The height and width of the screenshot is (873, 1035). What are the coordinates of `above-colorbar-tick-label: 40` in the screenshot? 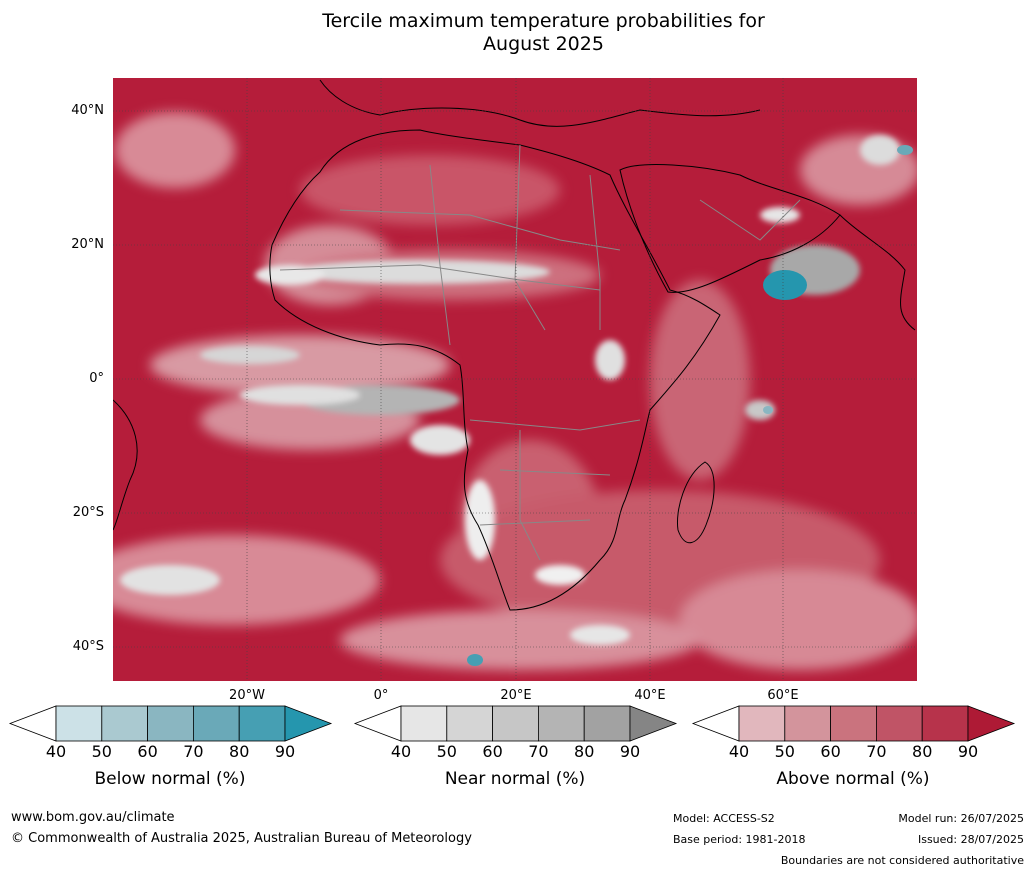 It's located at (739, 751).